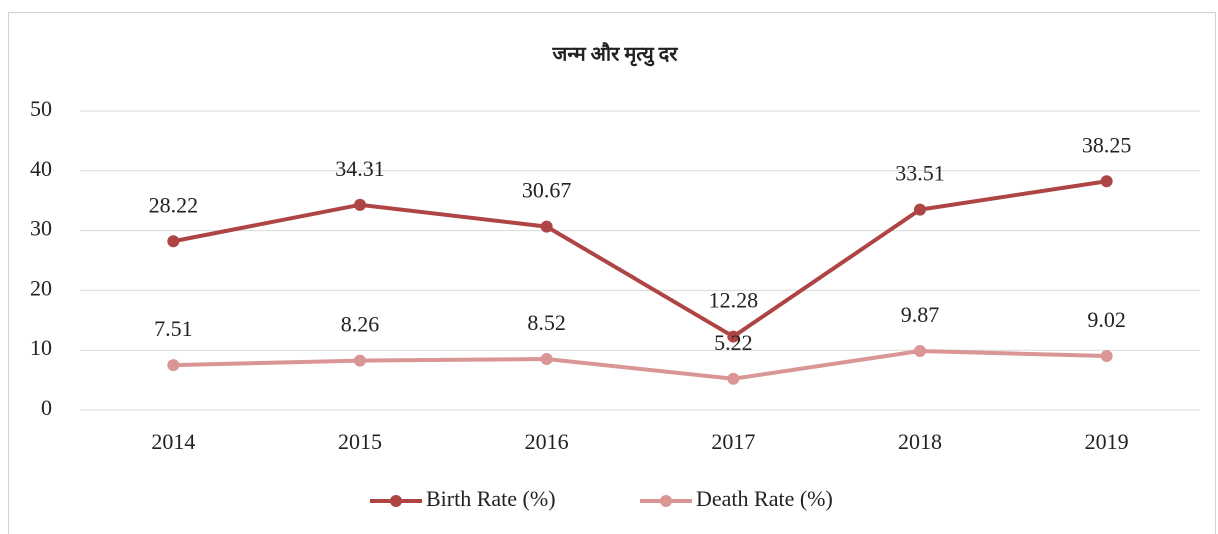 The image size is (1218, 534). Describe the element at coordinates (360, 324) in the screenshot. I see `data-label: 8.26` at that location.